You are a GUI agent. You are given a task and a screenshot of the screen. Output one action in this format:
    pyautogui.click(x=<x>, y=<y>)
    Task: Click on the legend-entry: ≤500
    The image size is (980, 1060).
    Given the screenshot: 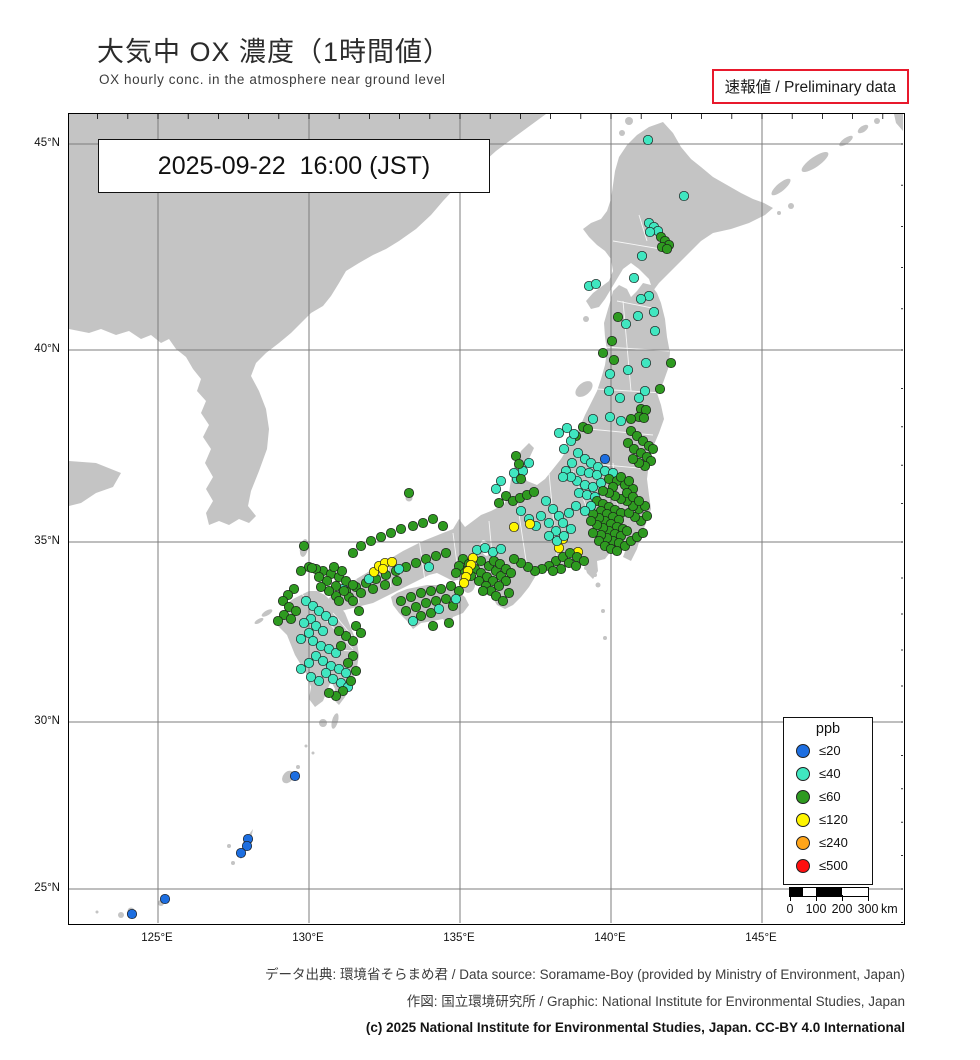 What is the action you would take?
    pyautogui.click(x=828, y=865)
    